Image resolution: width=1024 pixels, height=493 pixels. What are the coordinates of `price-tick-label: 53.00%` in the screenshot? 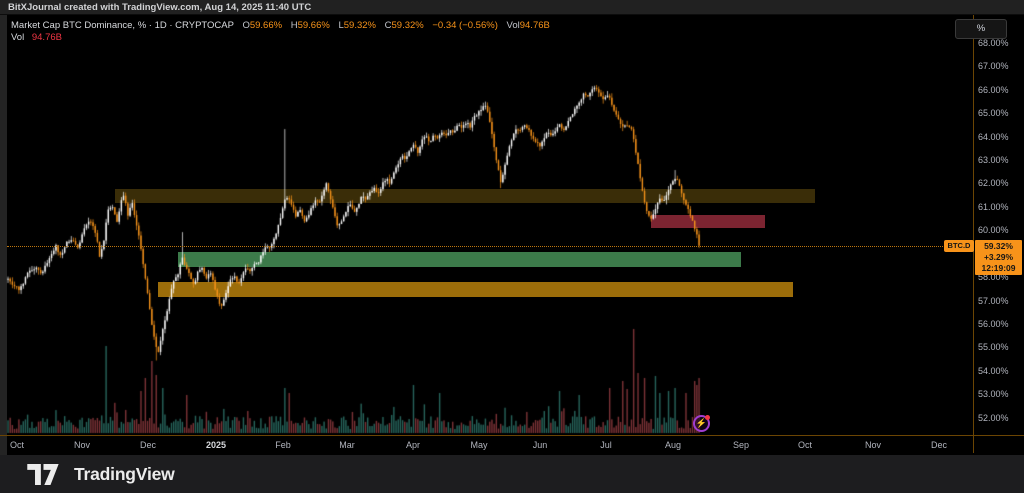 It's located at (993, 394).